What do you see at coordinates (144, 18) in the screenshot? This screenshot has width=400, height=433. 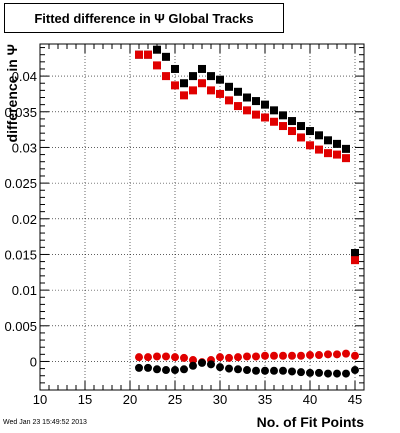 I see `chart-title: Fitted difference in Ψ Global Tracks` at bounding box center [144, 18].